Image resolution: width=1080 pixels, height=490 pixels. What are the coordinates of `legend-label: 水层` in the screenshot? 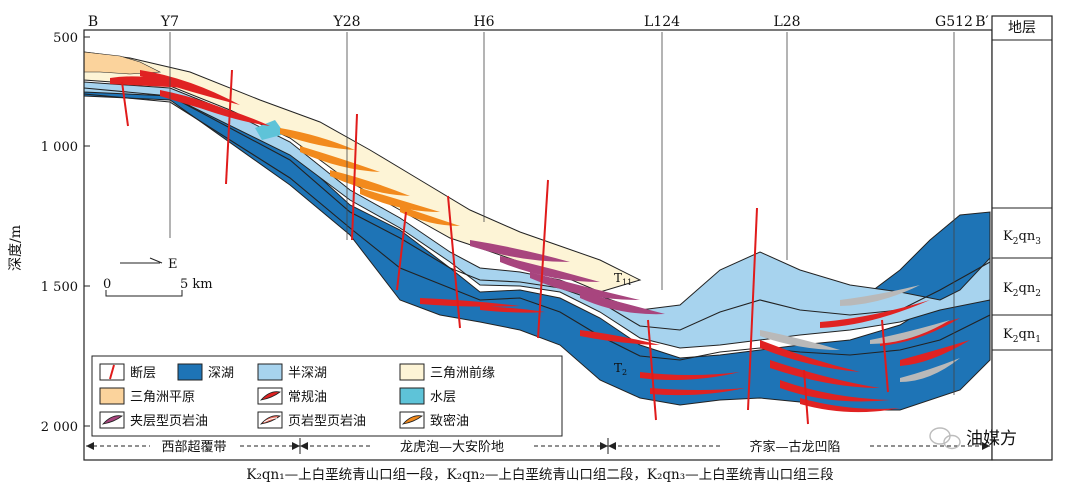 It's located at (443, 397).